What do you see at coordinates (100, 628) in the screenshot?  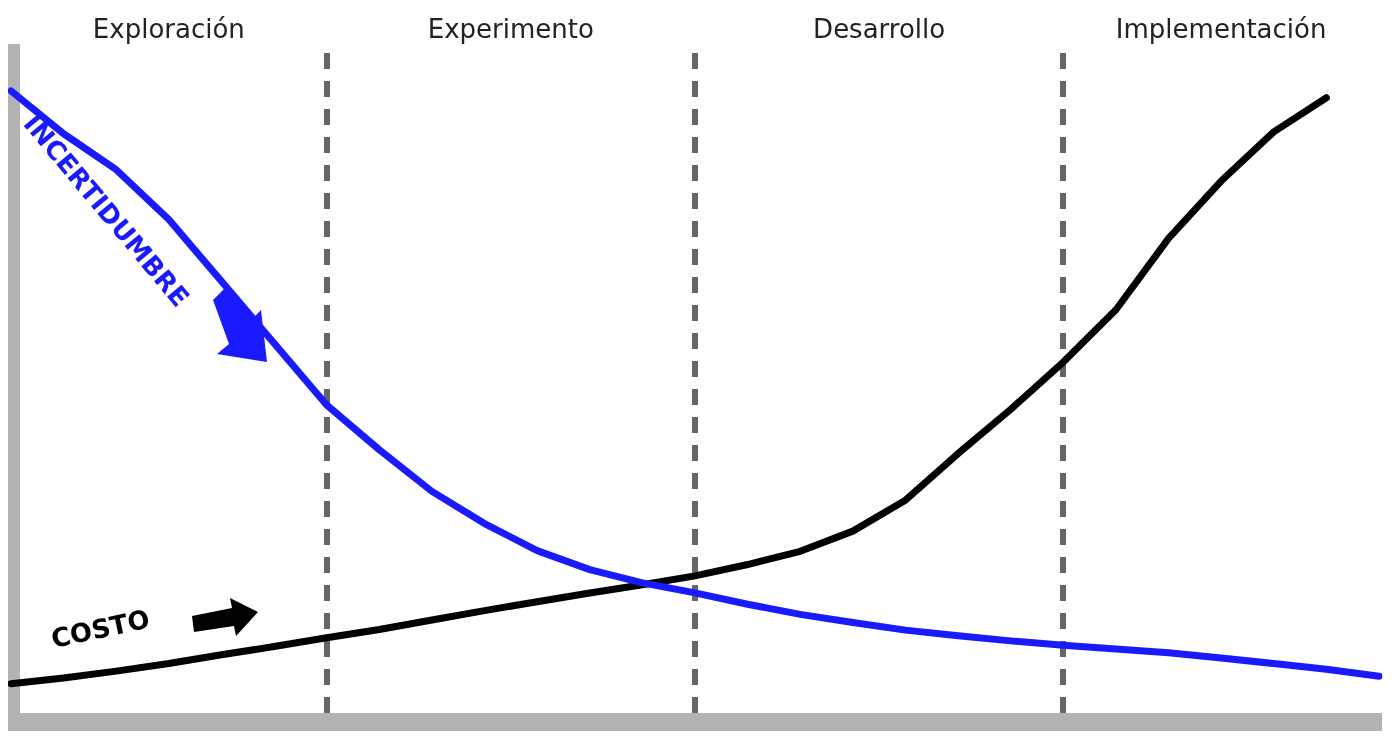 I see `legend-label: COSTO` at bounding box center [100, 628].